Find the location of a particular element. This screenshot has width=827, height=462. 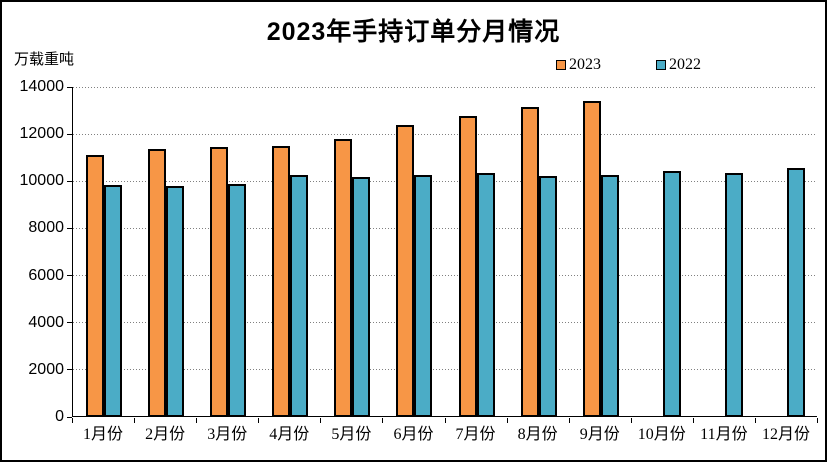

bar-2023-m8 is located at coordinates (529, 262).